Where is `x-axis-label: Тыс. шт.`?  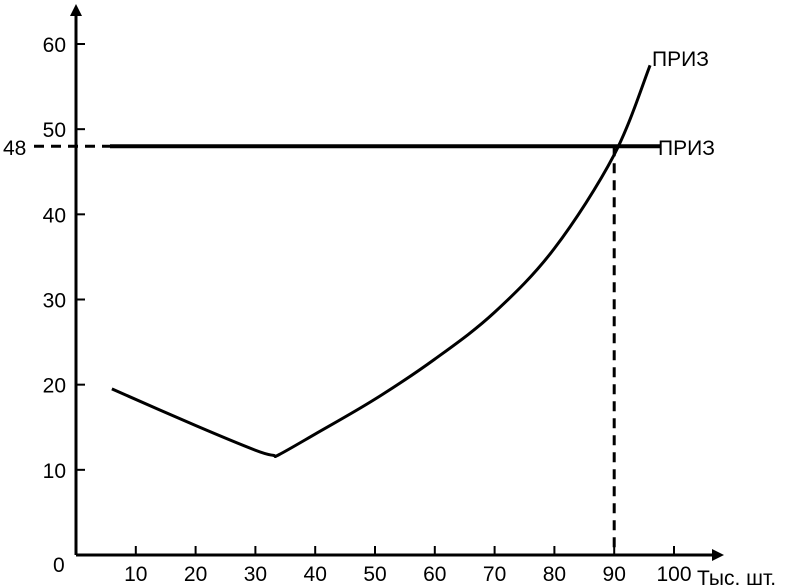 x-axis-label: Тыс. шт. is located at coordinates (736, 577).